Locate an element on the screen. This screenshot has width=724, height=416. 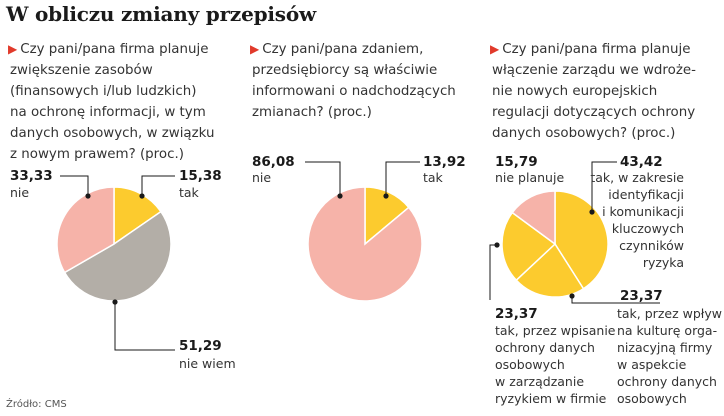
slice-label: na kulturę orga- is located at coordinates (667, 330).